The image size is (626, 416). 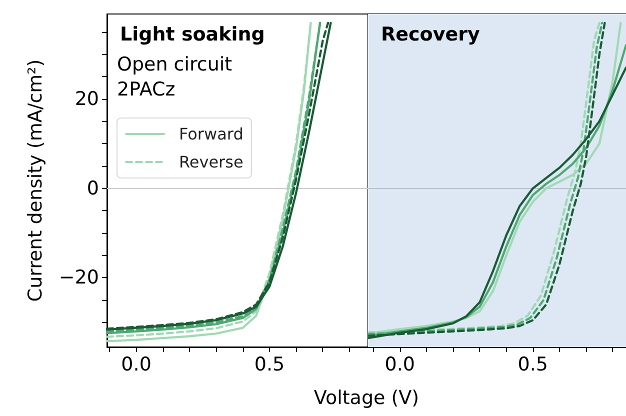 I want to click on legend-label: Reverse, so click(x=211, y=162).